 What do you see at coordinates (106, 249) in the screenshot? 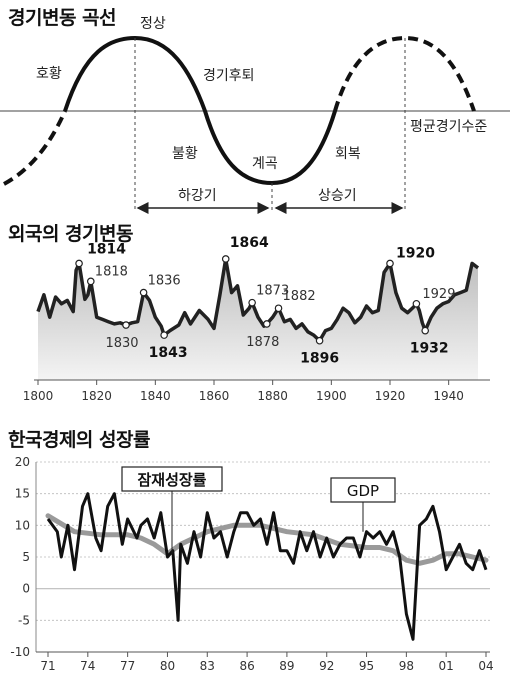
I see `foreign-point-label: 1814` at bounding box center [106, 249].